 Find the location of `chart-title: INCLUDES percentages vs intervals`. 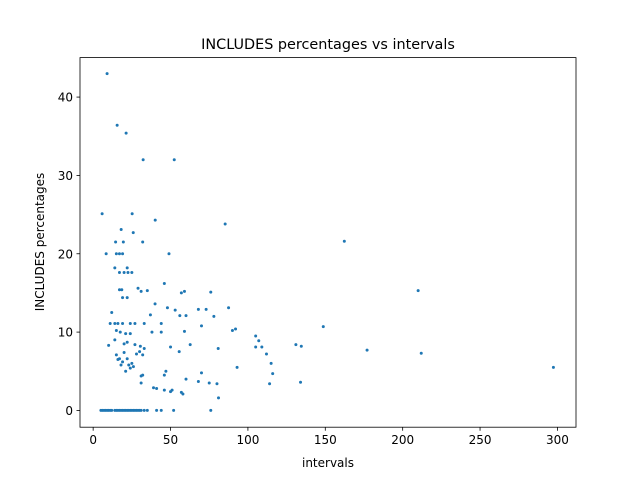

chart-title: INCLUDES percentages vs intervals is located at coordinates (328, 45).